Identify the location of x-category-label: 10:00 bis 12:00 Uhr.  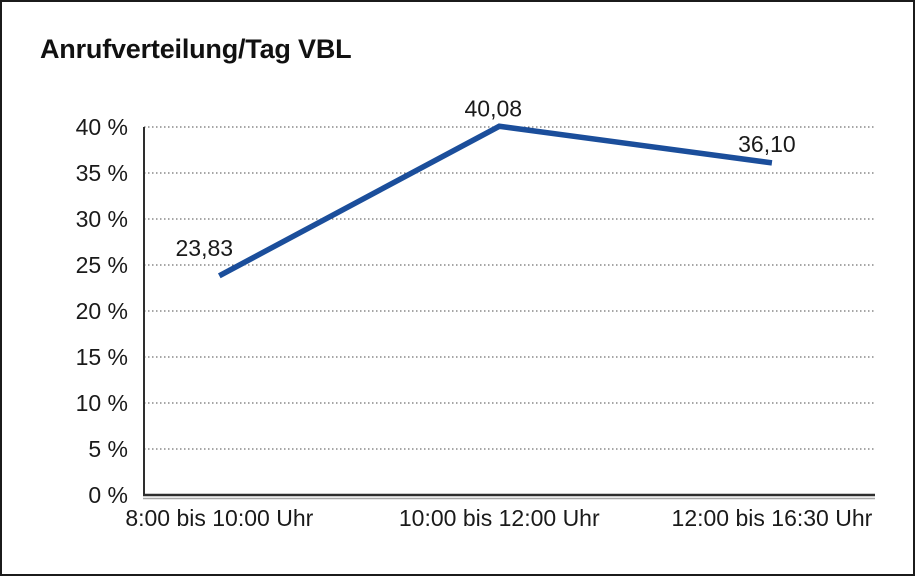
(499, 518).